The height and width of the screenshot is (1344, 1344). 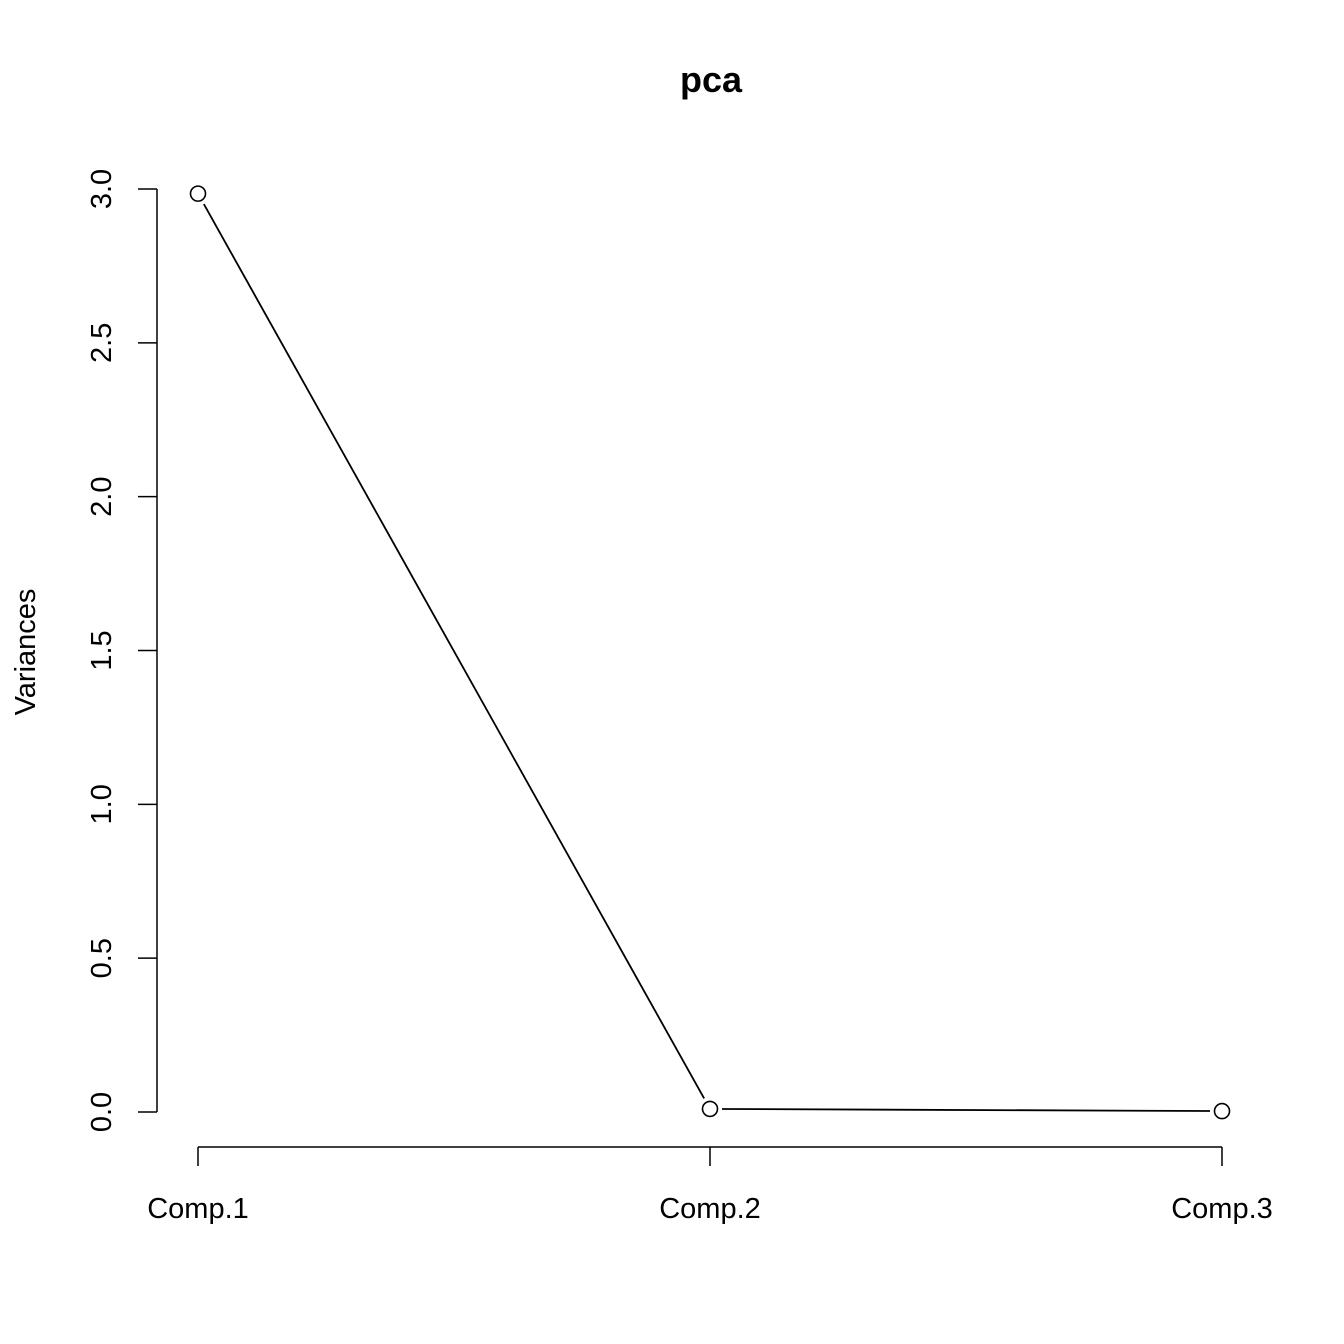 What do you see at coordinates (26, 652) in the screenshot?
I see `y-axis-label: Variances` at bounding box center [26, 652].